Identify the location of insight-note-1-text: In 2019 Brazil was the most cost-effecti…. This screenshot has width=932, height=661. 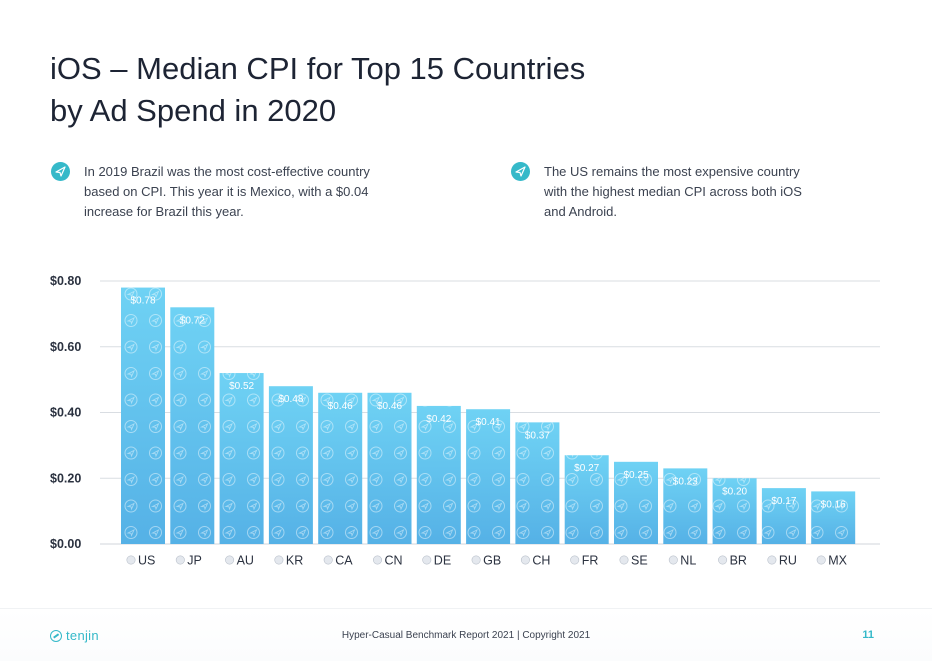
(227, 192).